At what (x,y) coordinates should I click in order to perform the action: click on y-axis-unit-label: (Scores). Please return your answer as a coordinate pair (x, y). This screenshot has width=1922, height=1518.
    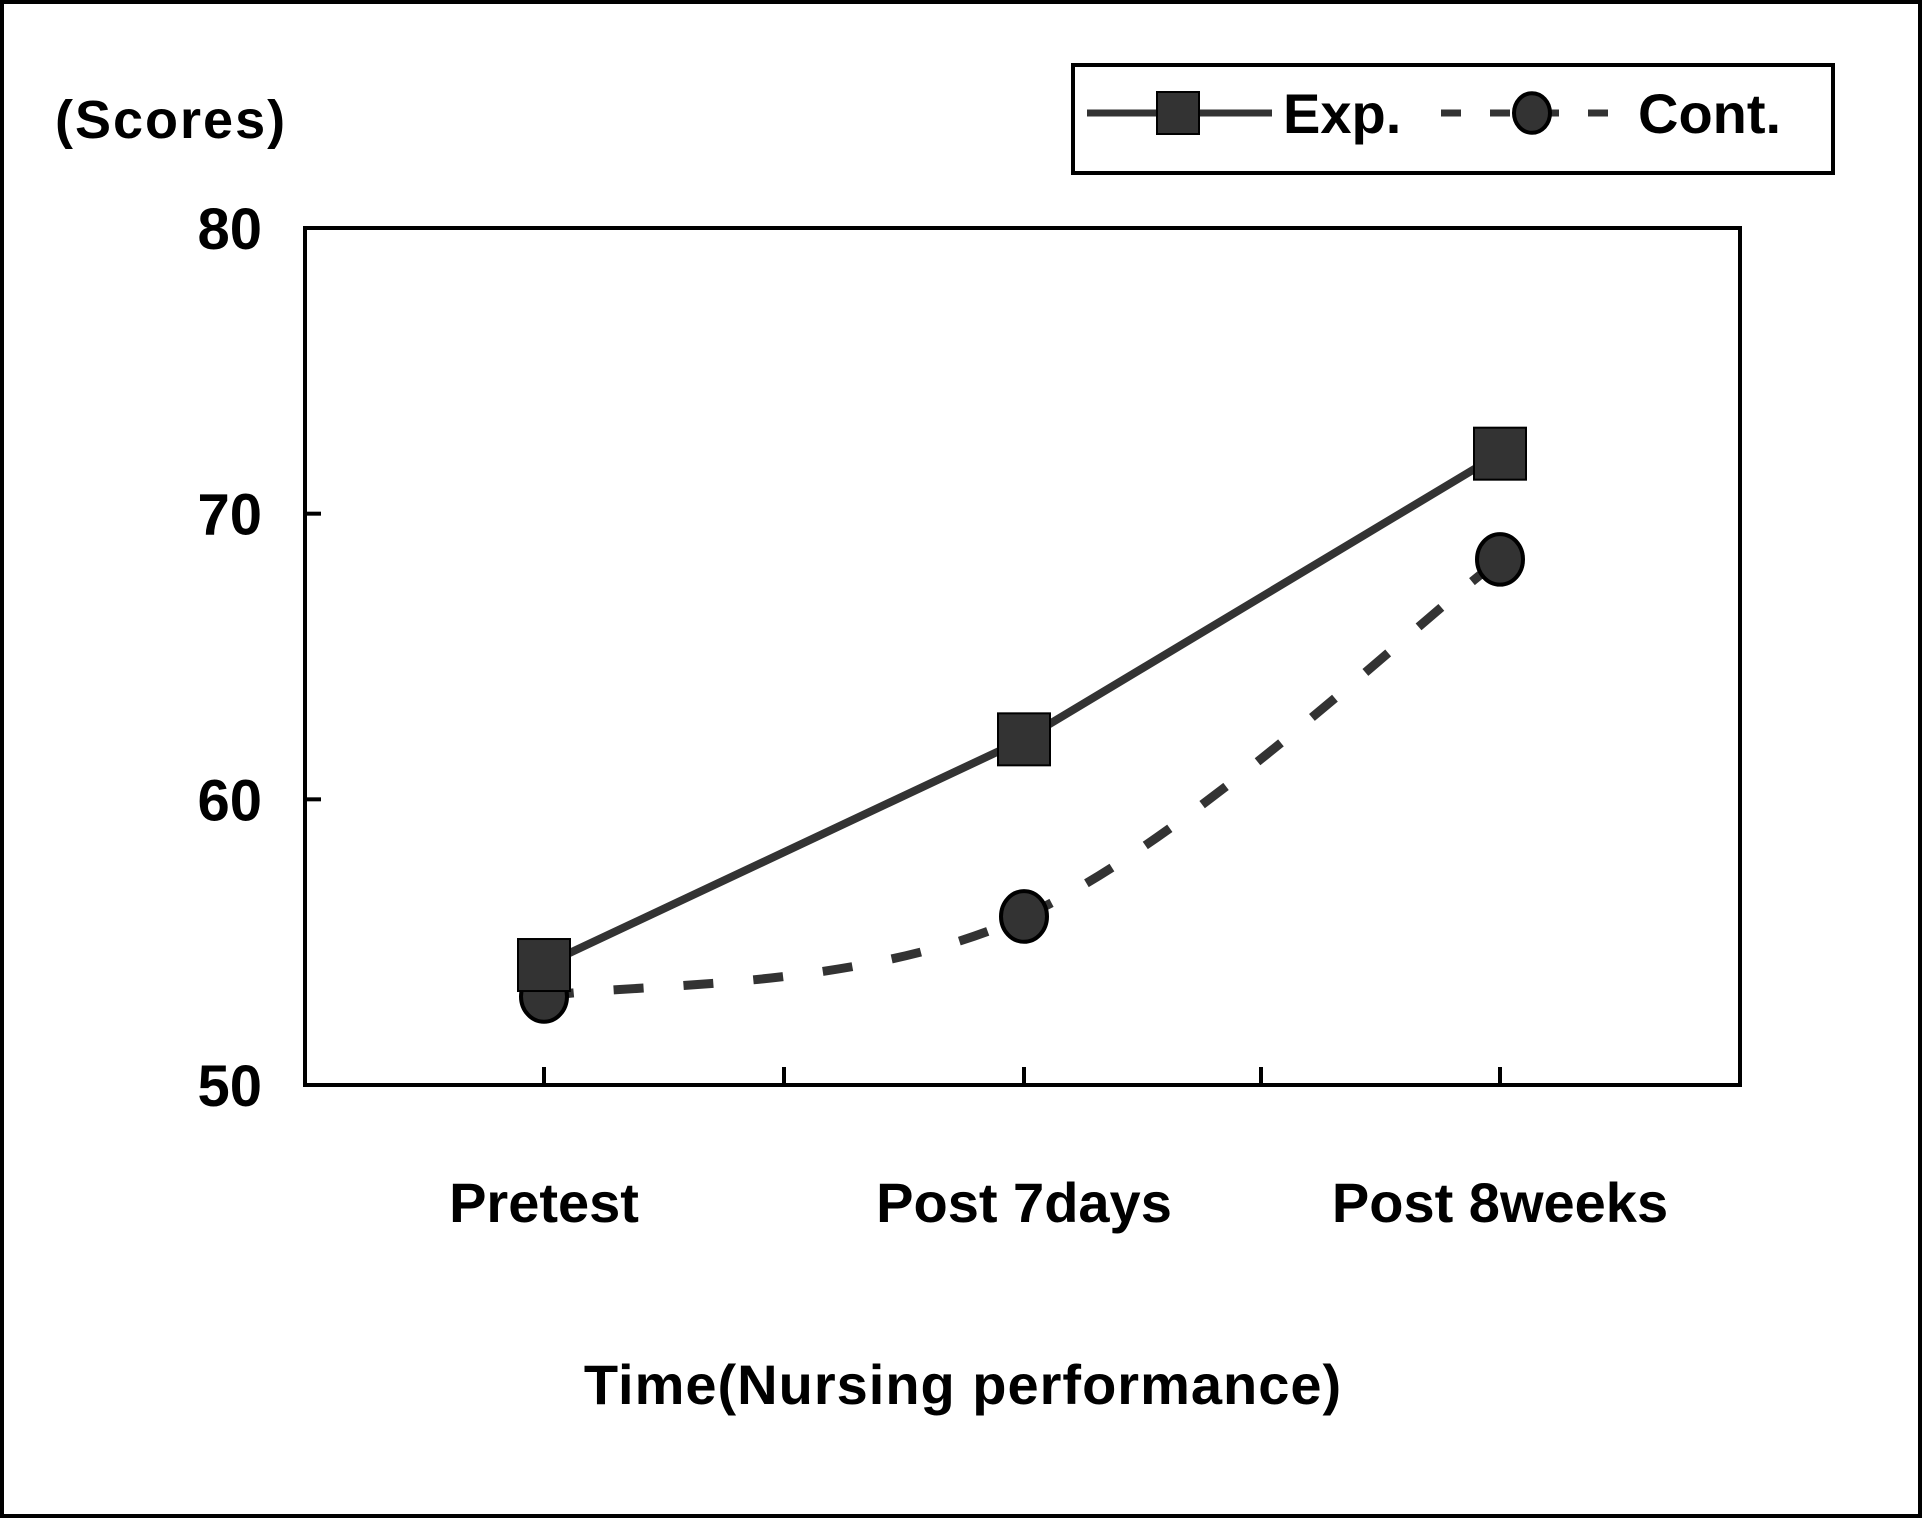
    Looking at the image, I should click on (171, 120).